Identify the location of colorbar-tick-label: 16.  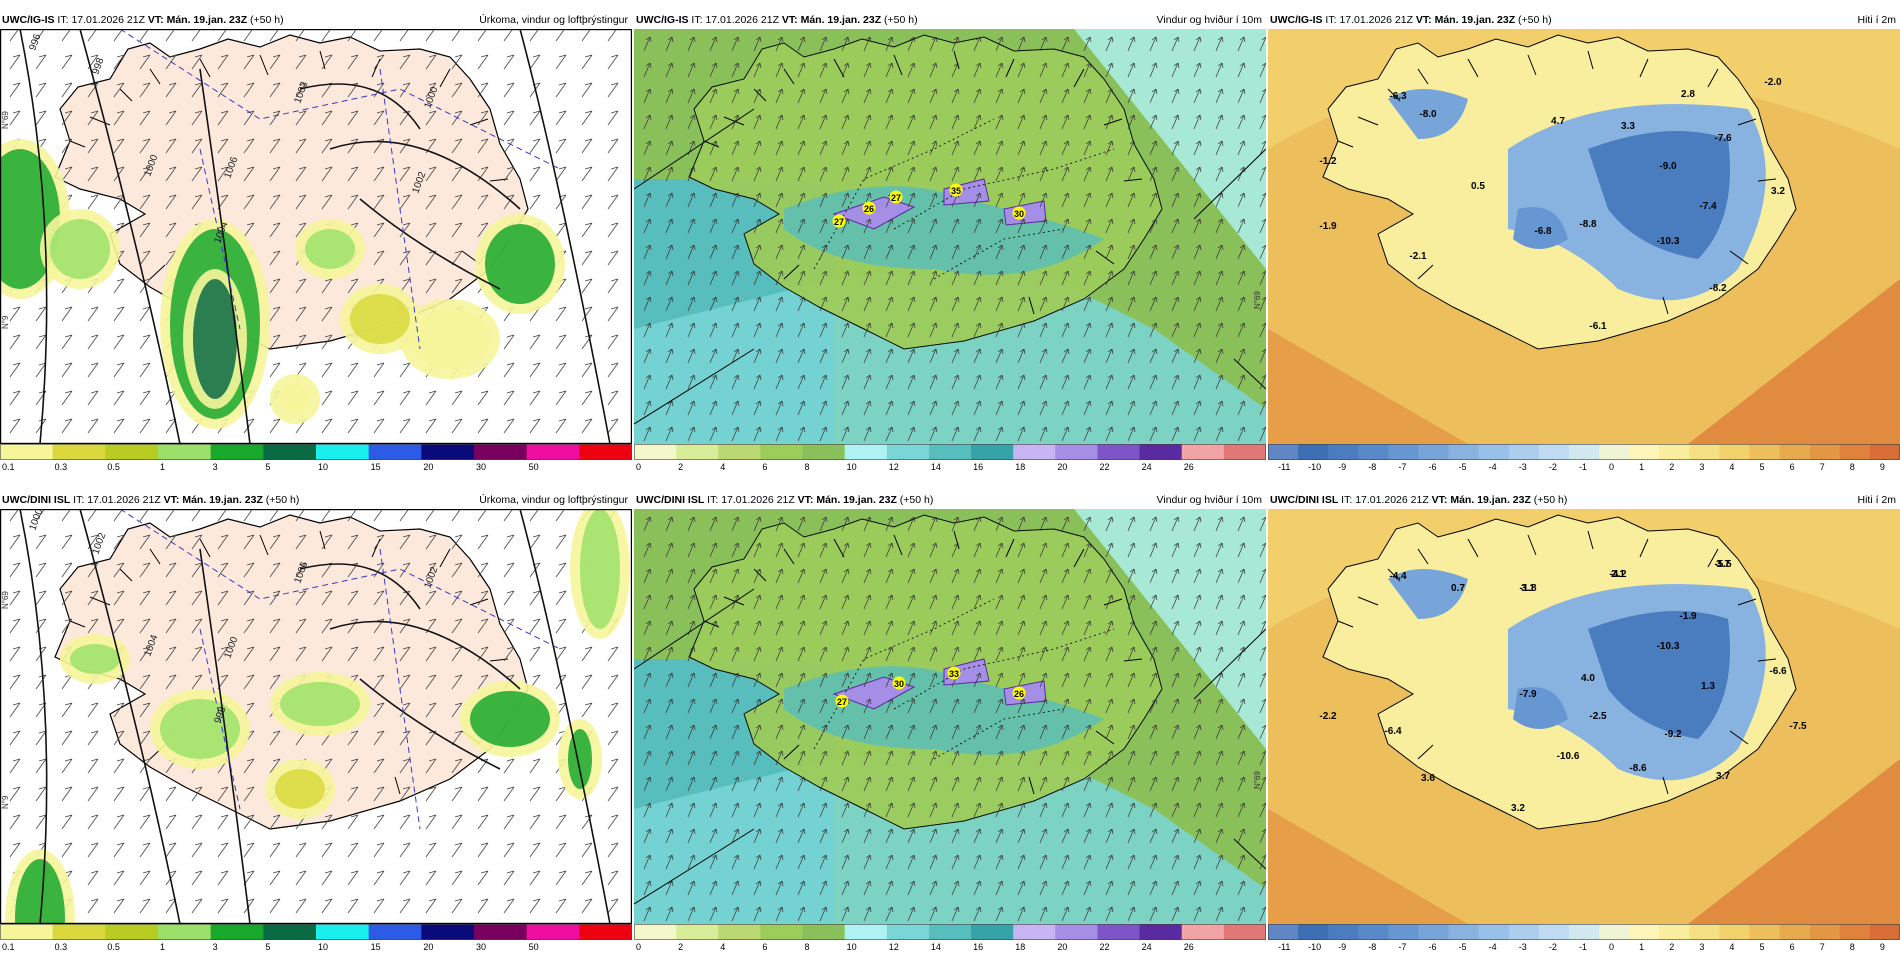
(978, 467).